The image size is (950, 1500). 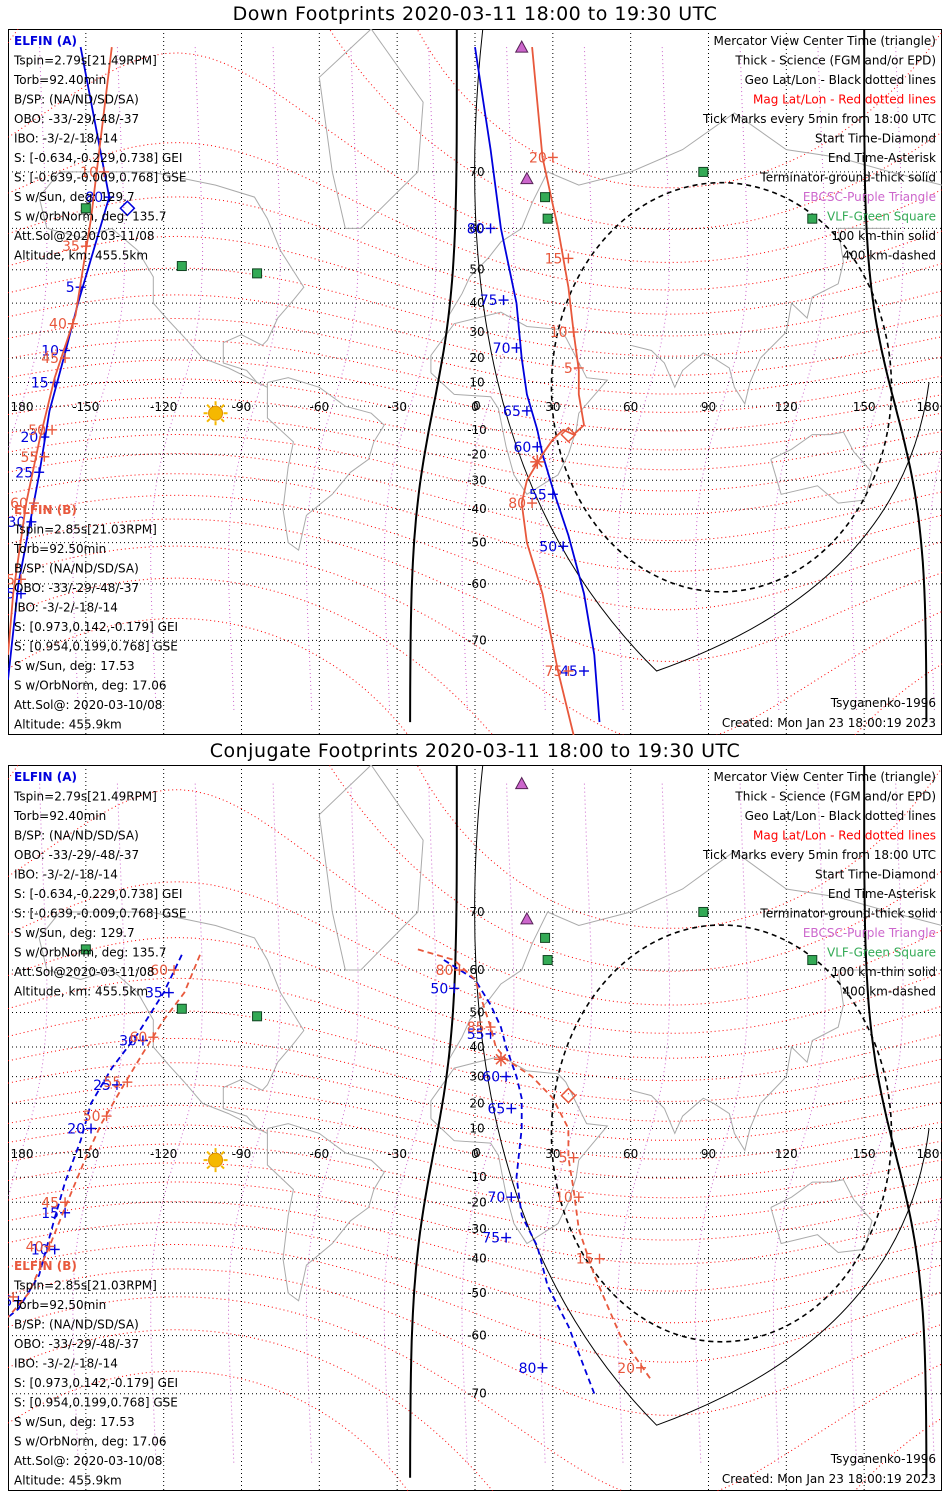 What do you see at coordinates (496, 1110) in the screenshot?
I see `track-tick-label: 65` at bounding box center [496, 1110].